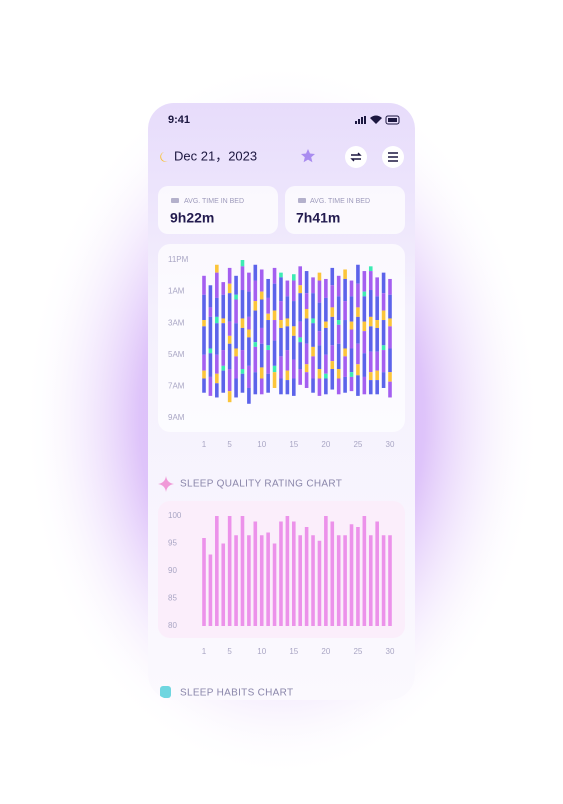 The width and height of the screenshot is (563, 804). What do you see at coordinates (179, 120) in the screenshot?
I see `status-time: 9:41` at bounding box center [179, 120].